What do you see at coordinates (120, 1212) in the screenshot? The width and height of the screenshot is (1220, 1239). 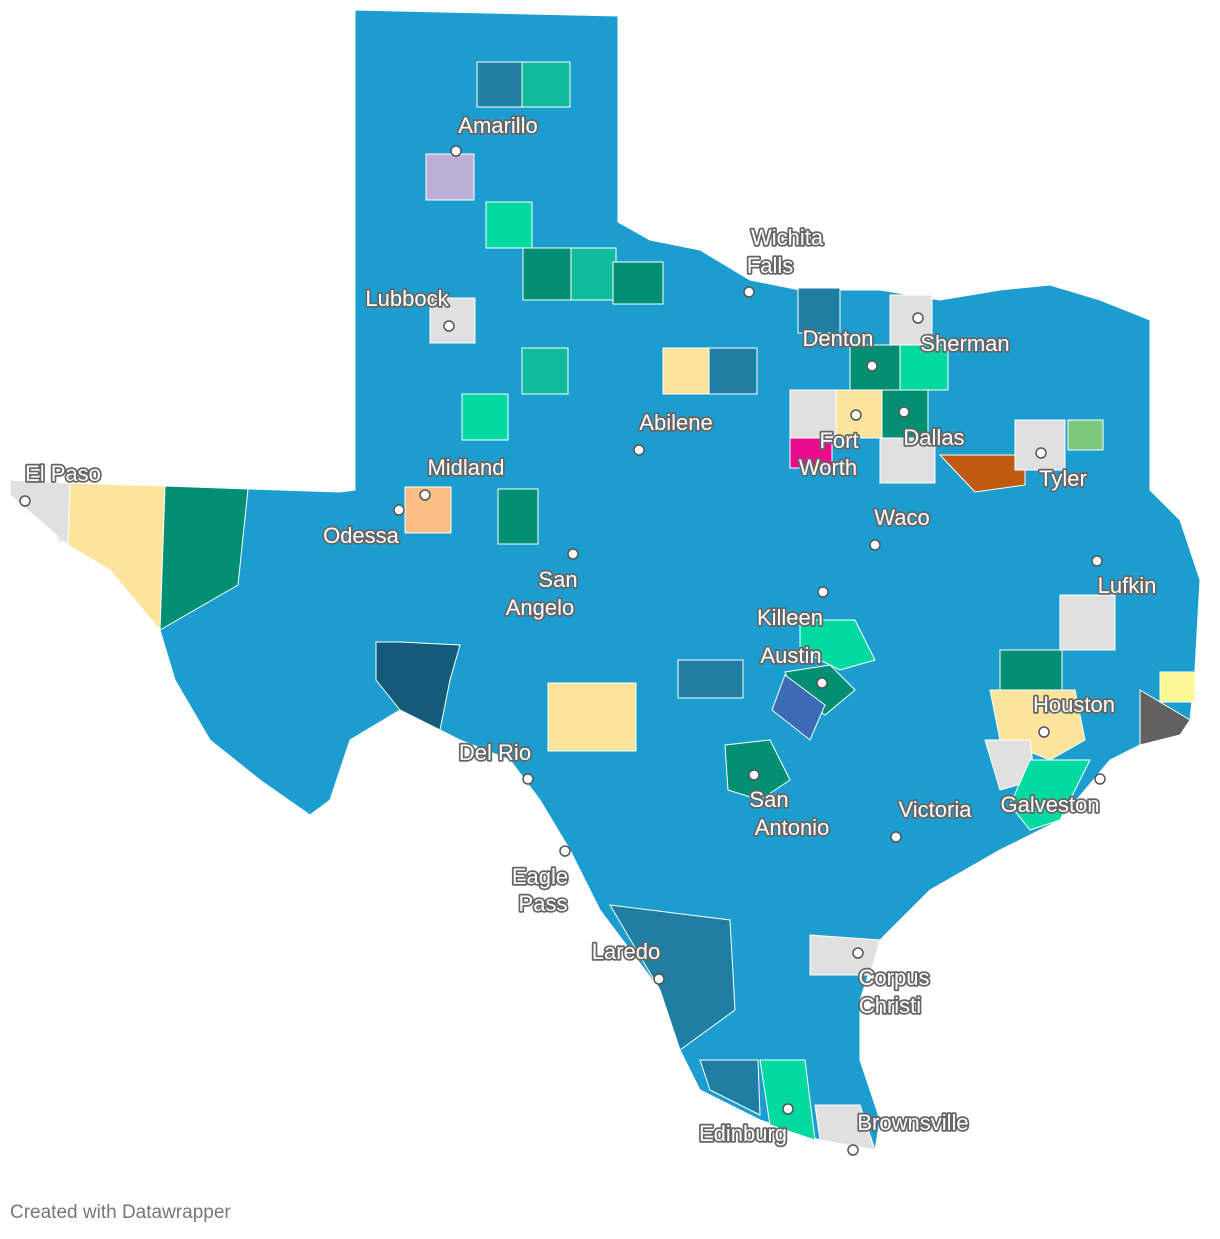 I see `footer: Created with Datawrapper` at bounding box center [120, 1212].